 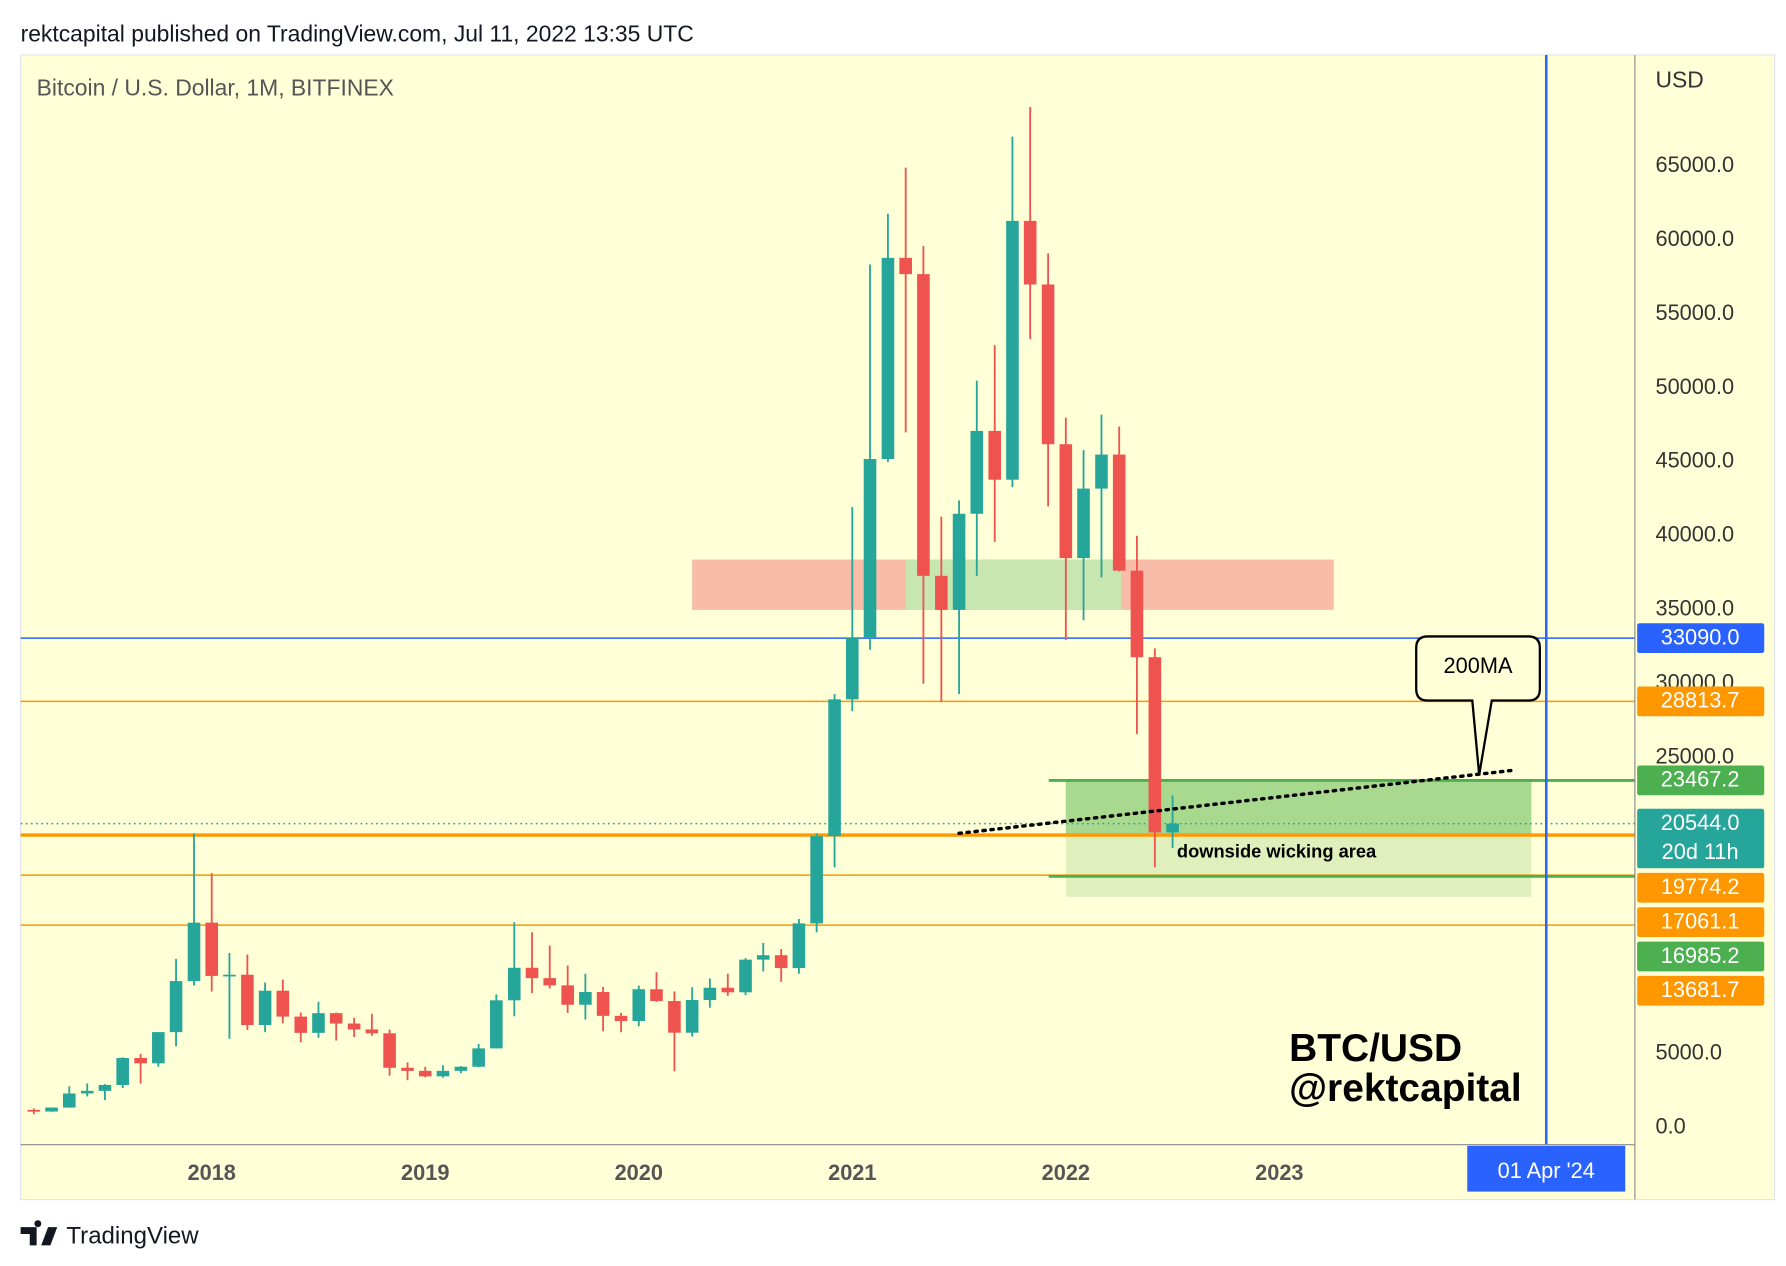 I want to click on y-axis-label: USD, so click(x=1679, y=79).